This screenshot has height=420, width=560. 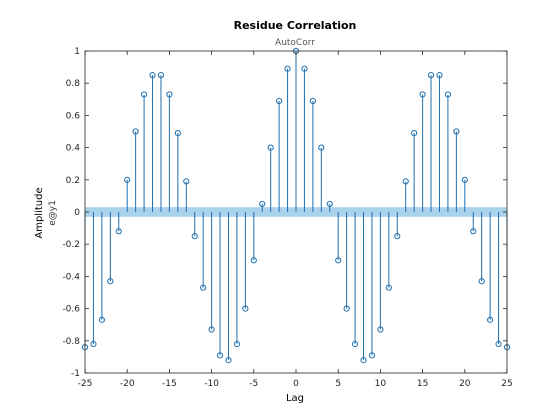 What do you see at coordinates (506, 384) in the screenshot?
I see `x-tick-label: 25` at bounding box center [506, 384].